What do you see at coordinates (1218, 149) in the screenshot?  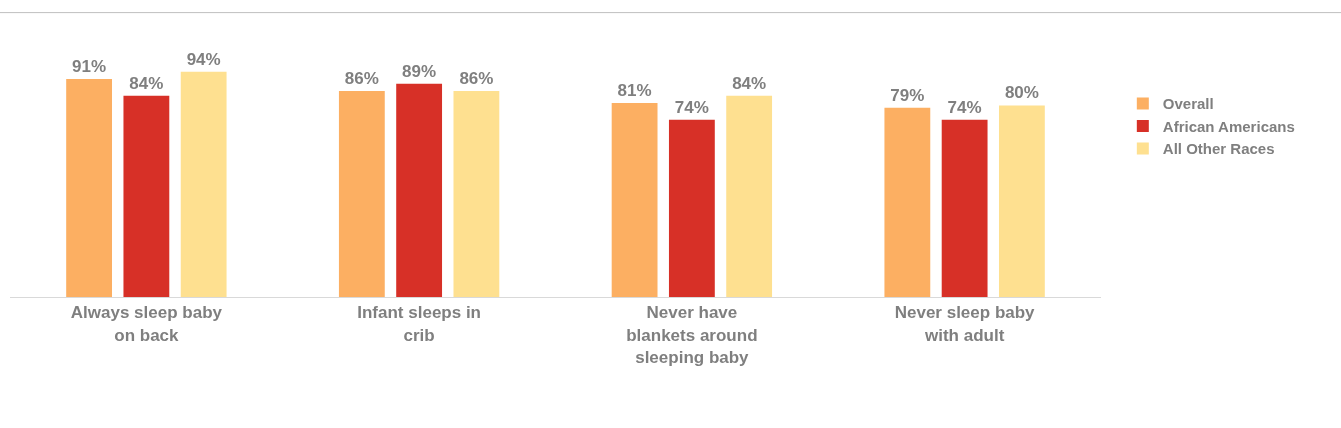 I see `legend-label: All Other Races` at bounding box center [1218, 149].